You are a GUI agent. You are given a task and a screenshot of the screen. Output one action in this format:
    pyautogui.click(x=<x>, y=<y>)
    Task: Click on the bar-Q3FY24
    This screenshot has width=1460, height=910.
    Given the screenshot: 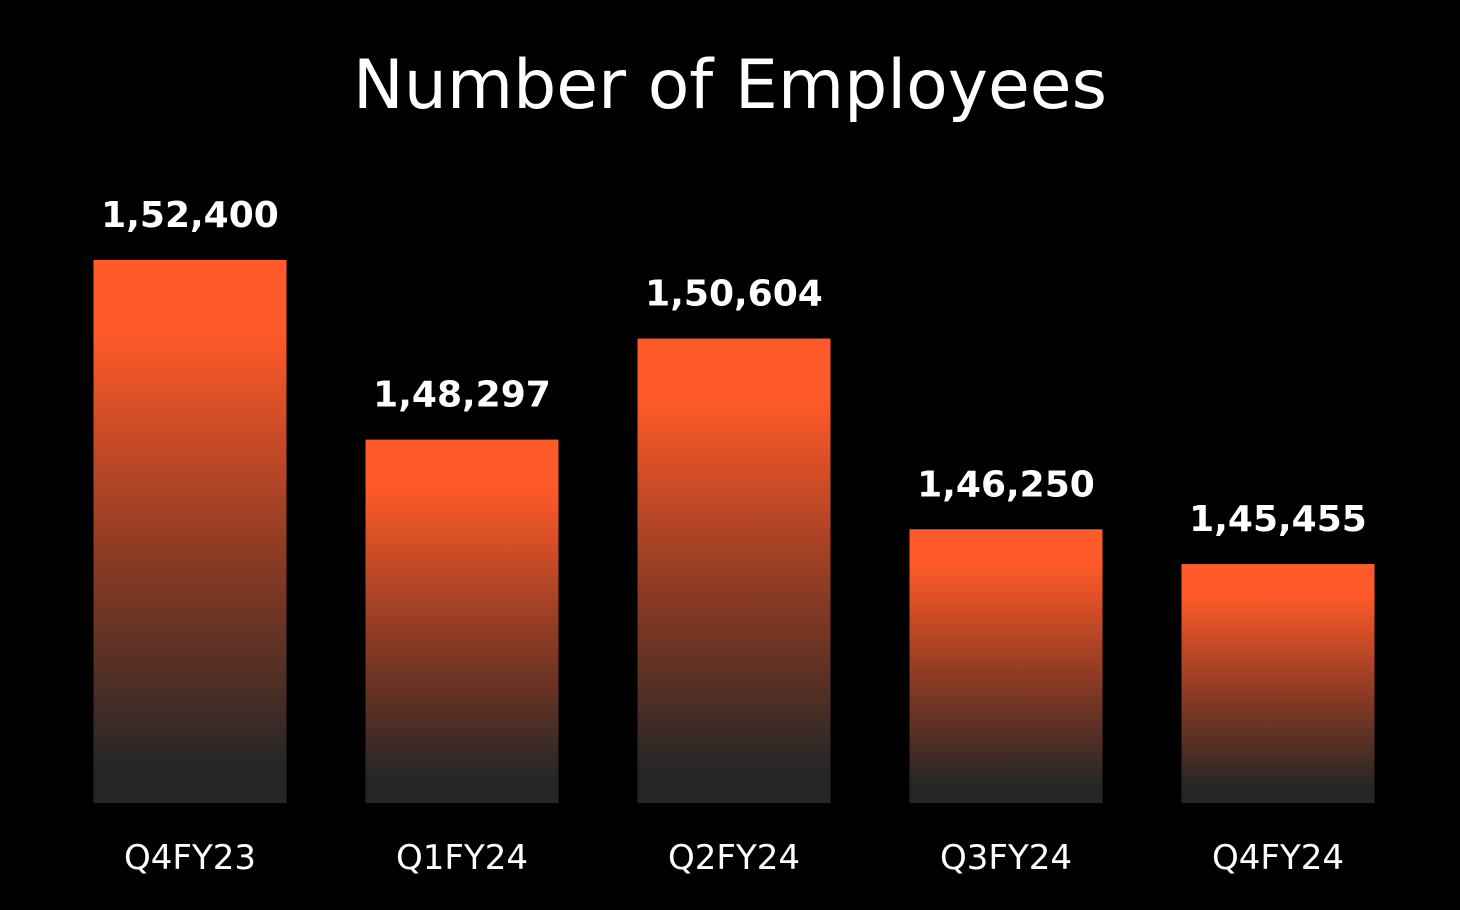 What is the action you would take?
    pyautogui.click(x=1006, y=666)
    